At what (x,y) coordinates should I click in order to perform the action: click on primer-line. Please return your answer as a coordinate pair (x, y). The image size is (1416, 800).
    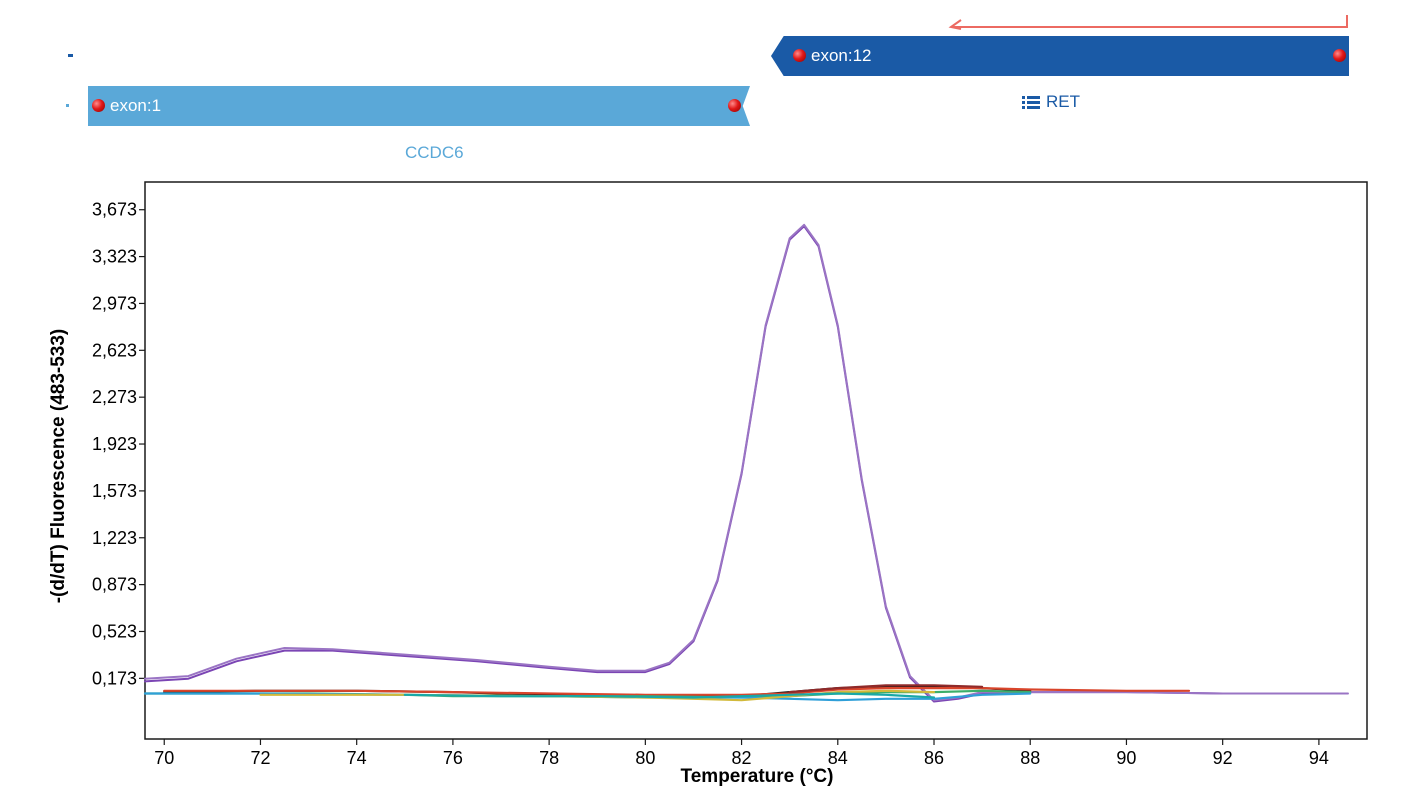
    Looking at the image, I should click on (1149, 21).